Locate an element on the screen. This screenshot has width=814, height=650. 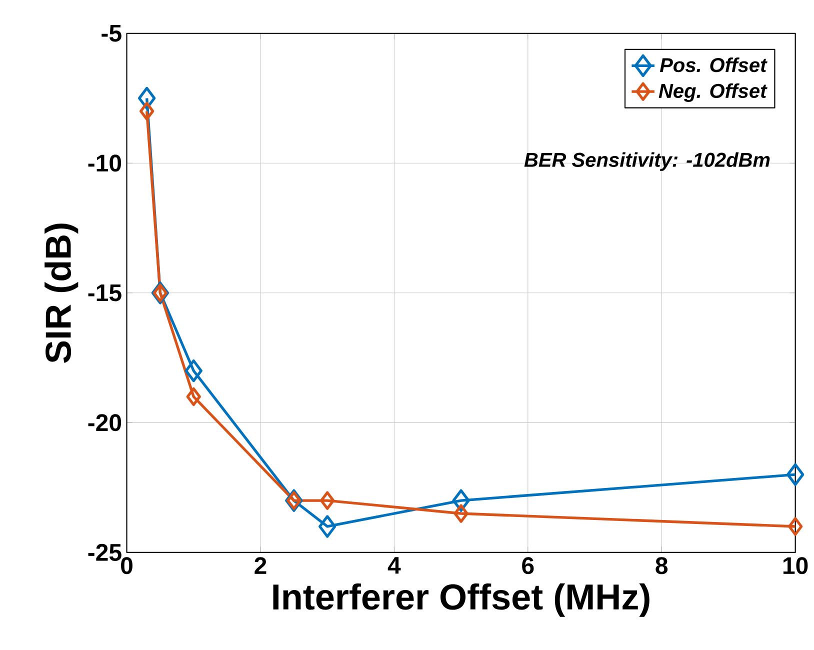
y-tick-label: -25 is located at coordinates (105, 553).